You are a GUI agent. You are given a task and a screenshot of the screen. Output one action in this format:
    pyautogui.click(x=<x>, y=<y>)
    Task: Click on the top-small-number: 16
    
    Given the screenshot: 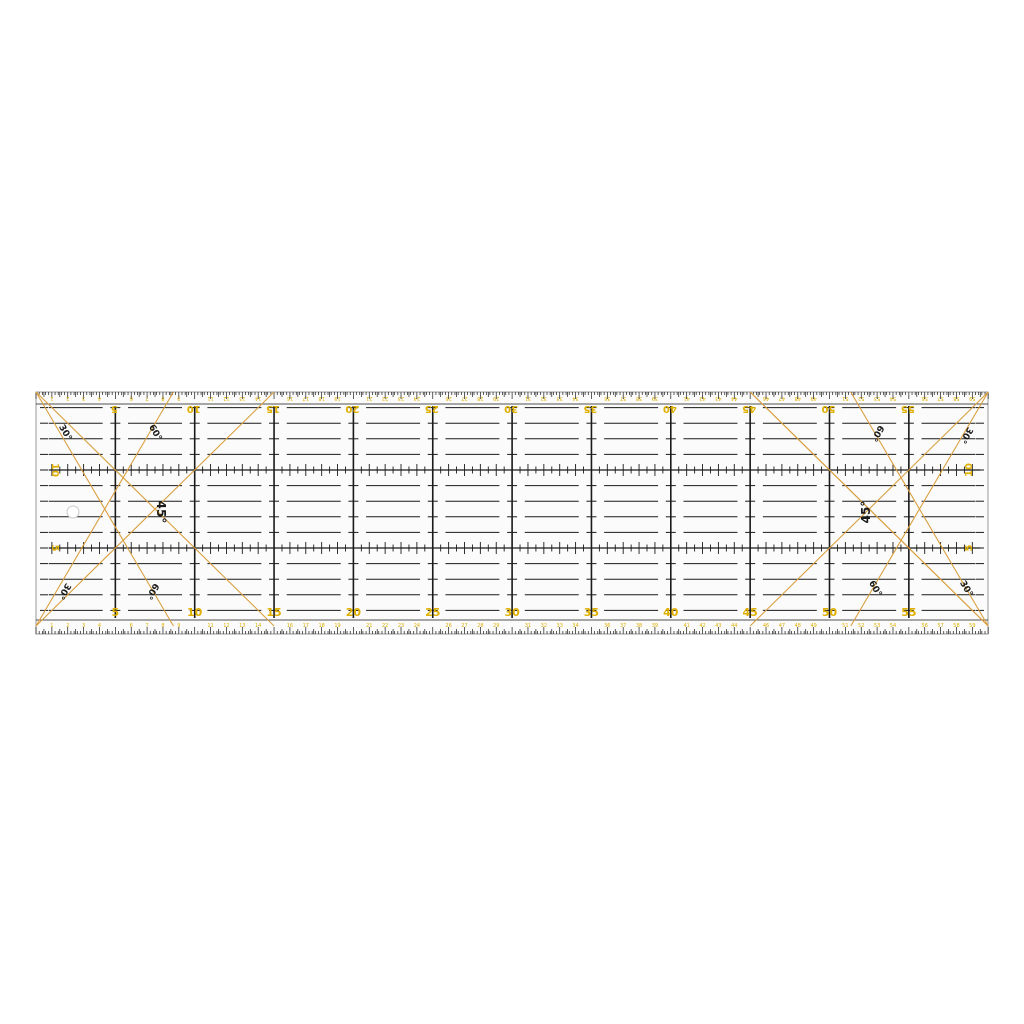 What is the action you would take?
    pyautogui.click(x=290, y=398)
    